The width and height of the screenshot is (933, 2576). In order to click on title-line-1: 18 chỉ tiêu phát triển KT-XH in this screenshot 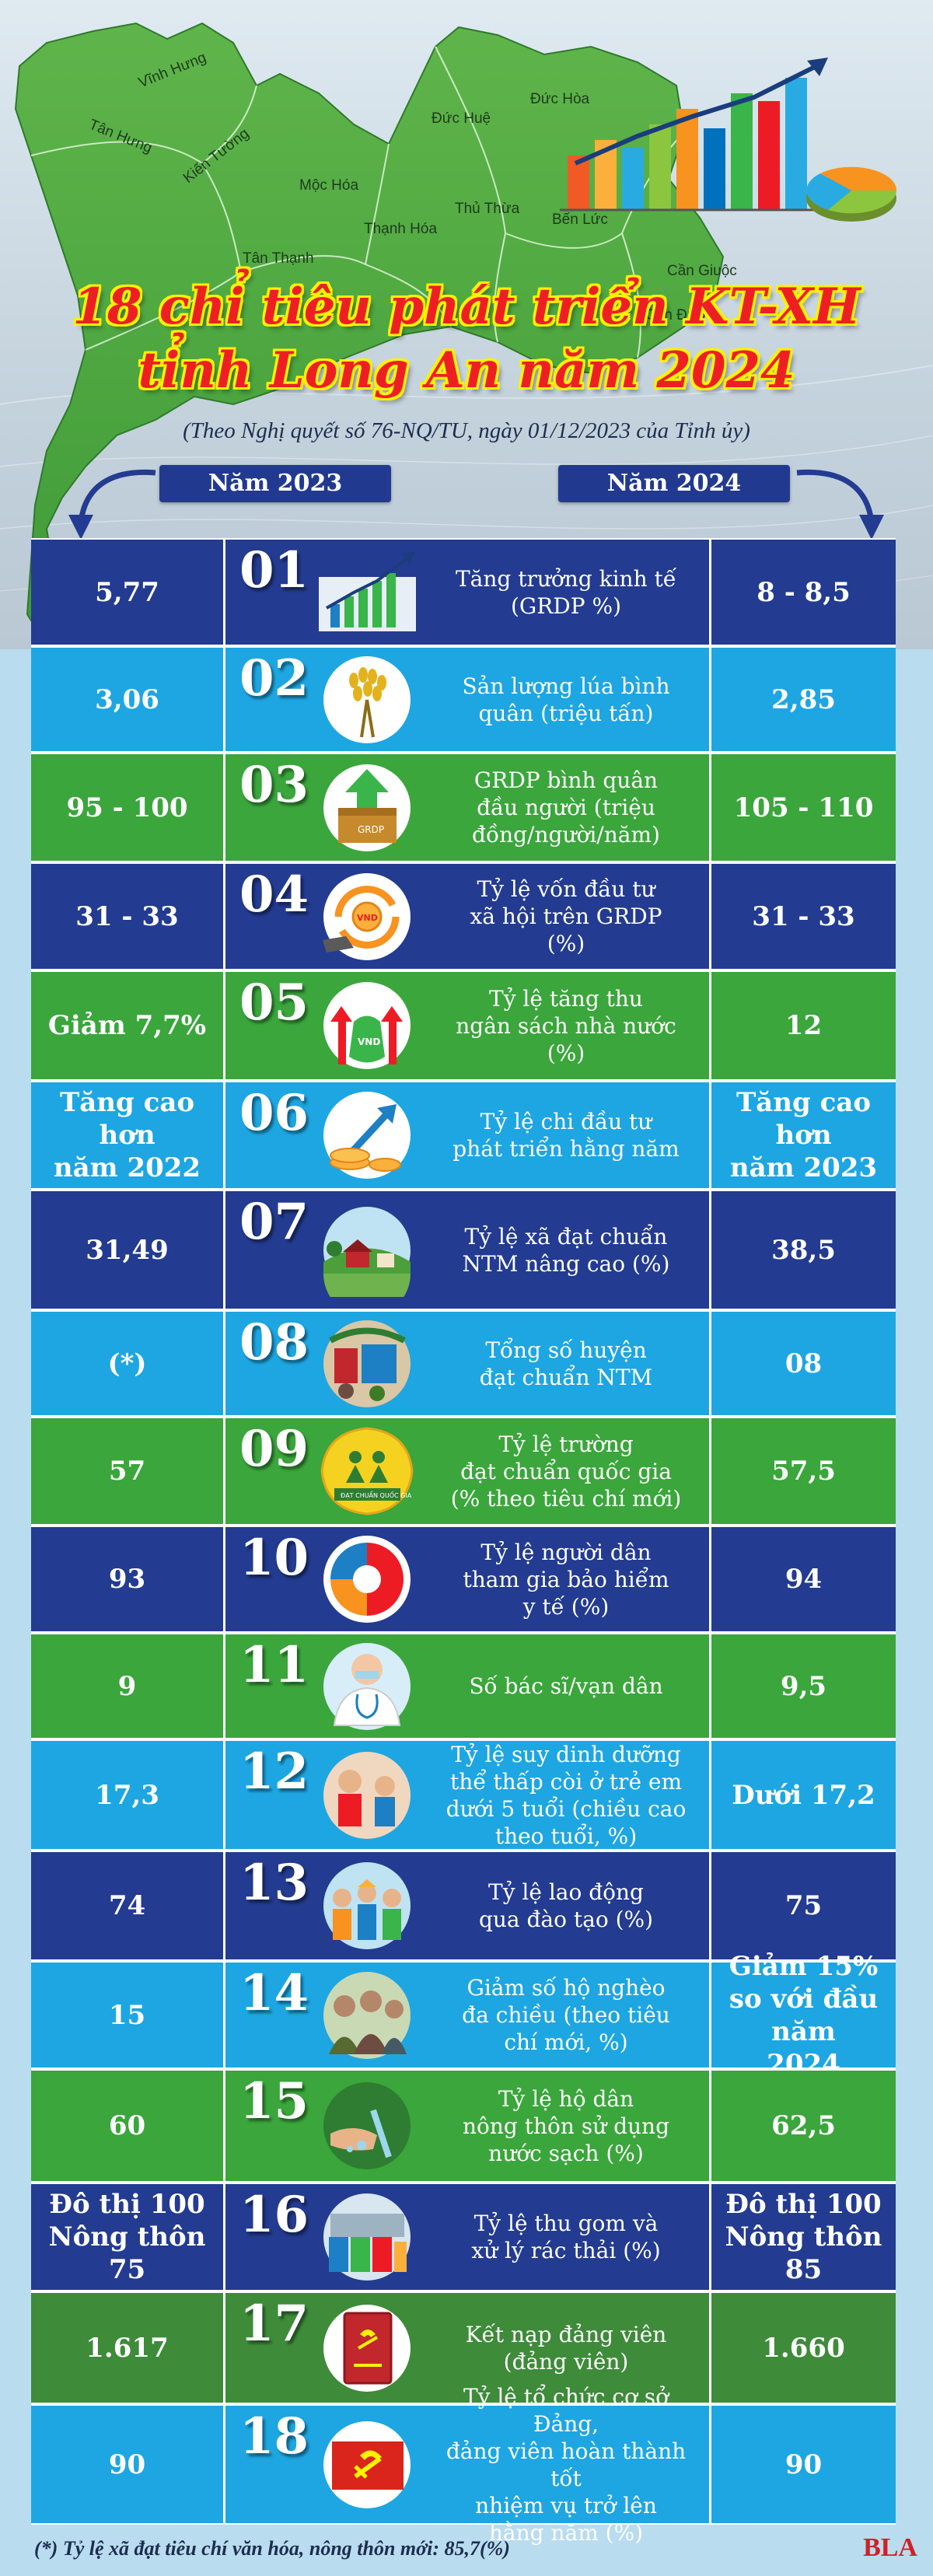, I will do `click(466, 307)`.